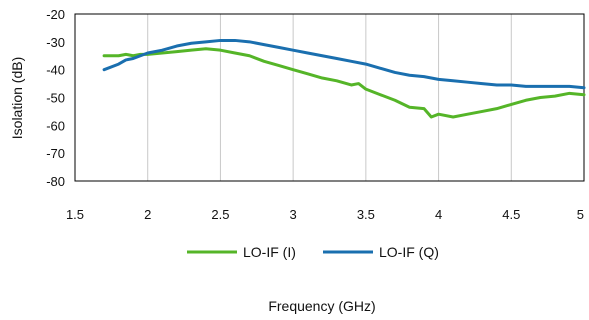  Describe the element at coordinates (55, 153) in the screenshot. I see `y-tick-label: -70` at that location.